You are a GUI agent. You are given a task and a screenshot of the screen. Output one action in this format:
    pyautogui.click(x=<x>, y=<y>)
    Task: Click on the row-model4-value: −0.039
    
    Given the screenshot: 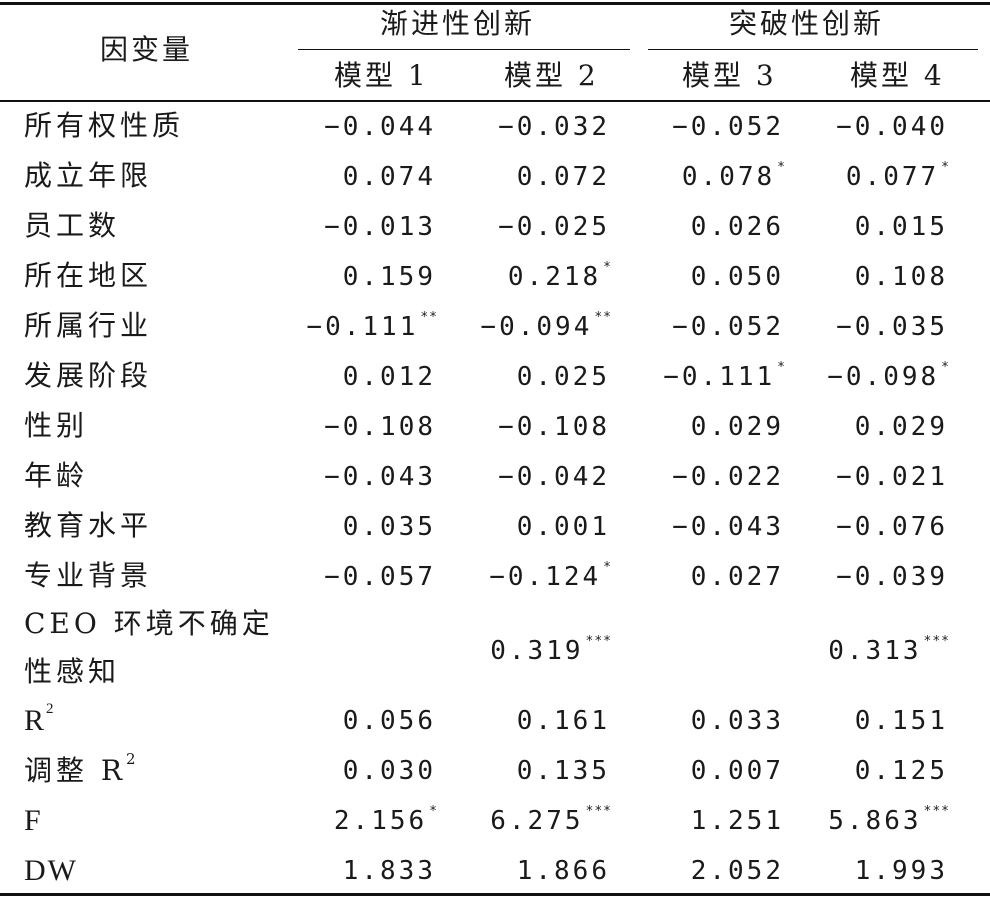 What is the action you would take?
    pyautogui.click(x=892, y=577)
    